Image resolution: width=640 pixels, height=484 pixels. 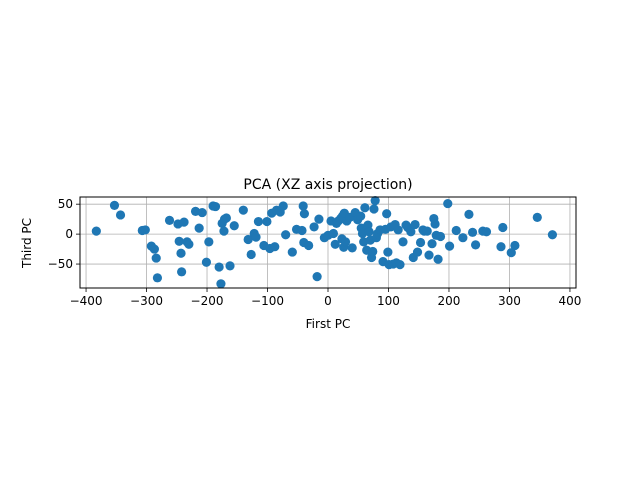 I want to click on points-layer, so click(x=324, y=242).